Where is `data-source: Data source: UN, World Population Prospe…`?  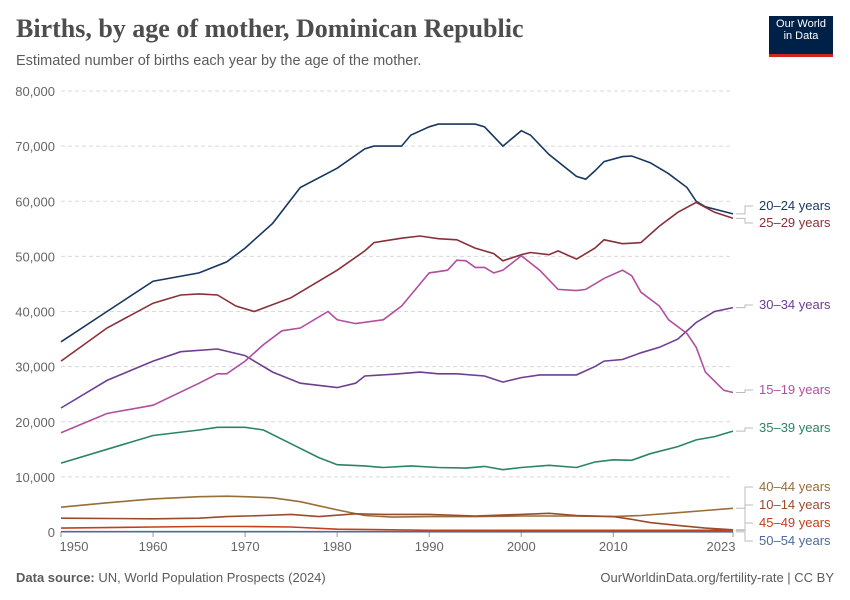
data-source: Data source: UN, World Population Prospe… is located at coordinates (171, 577).